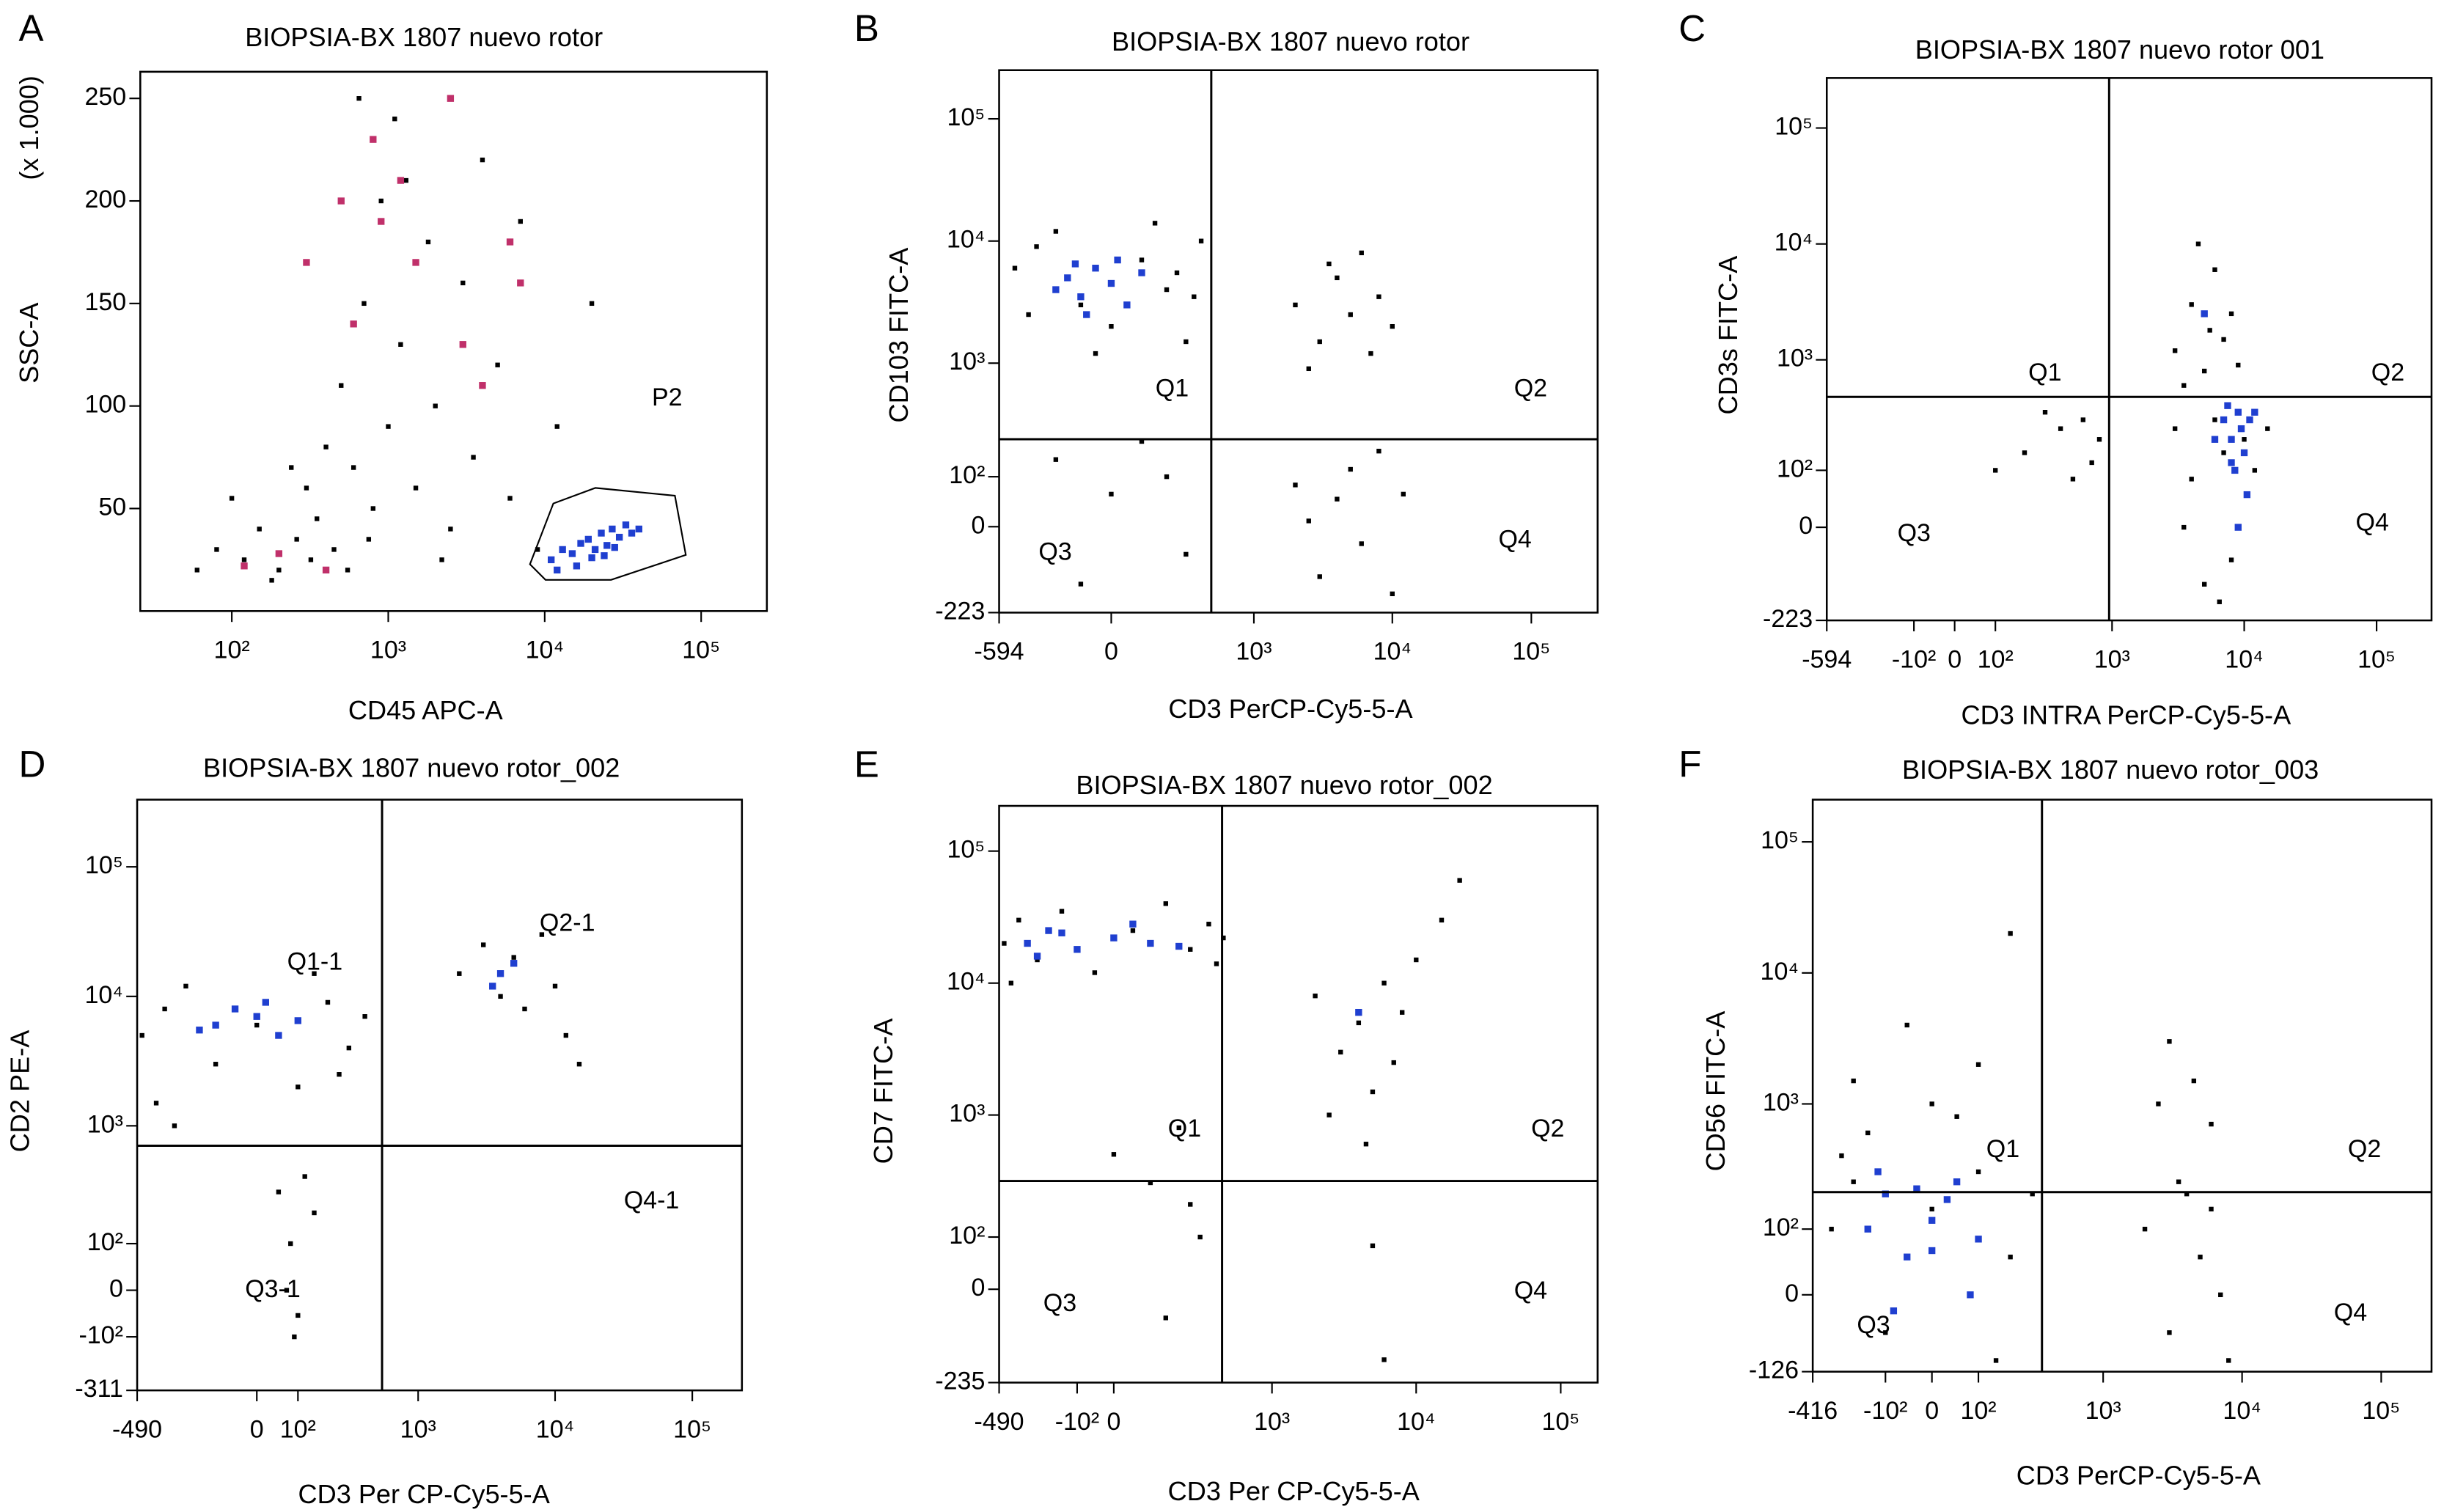  Describe the element at coordinates (1715, 1091) in the screenshot. I see `y-axis-label: CD56 FITC-A` at that location.